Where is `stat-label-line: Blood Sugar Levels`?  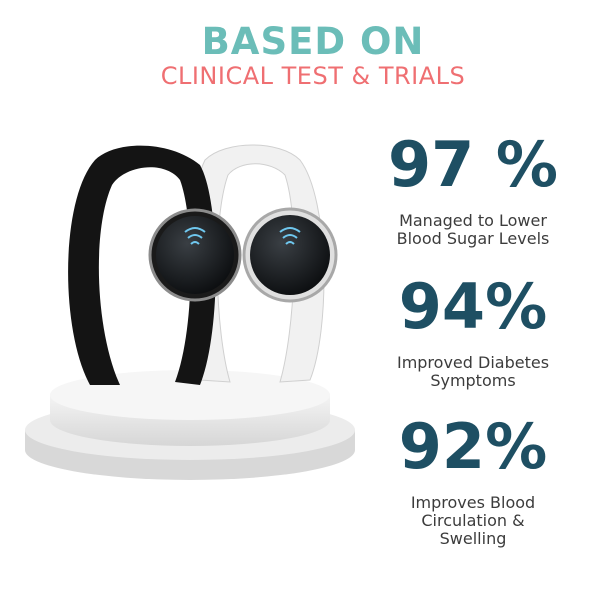
stat-label-line: Blood Sugar Levels is located at coordinates (473, 238).